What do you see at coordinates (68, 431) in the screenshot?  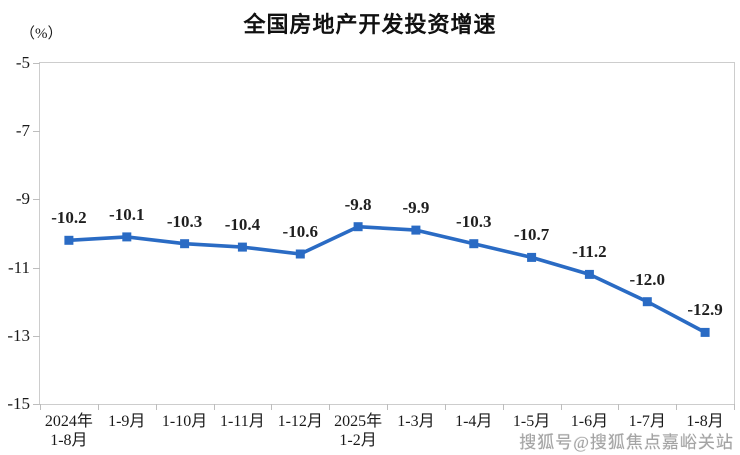 I see `x-tick-label: 2024年 1-8月` at bounding box center [68, 431].